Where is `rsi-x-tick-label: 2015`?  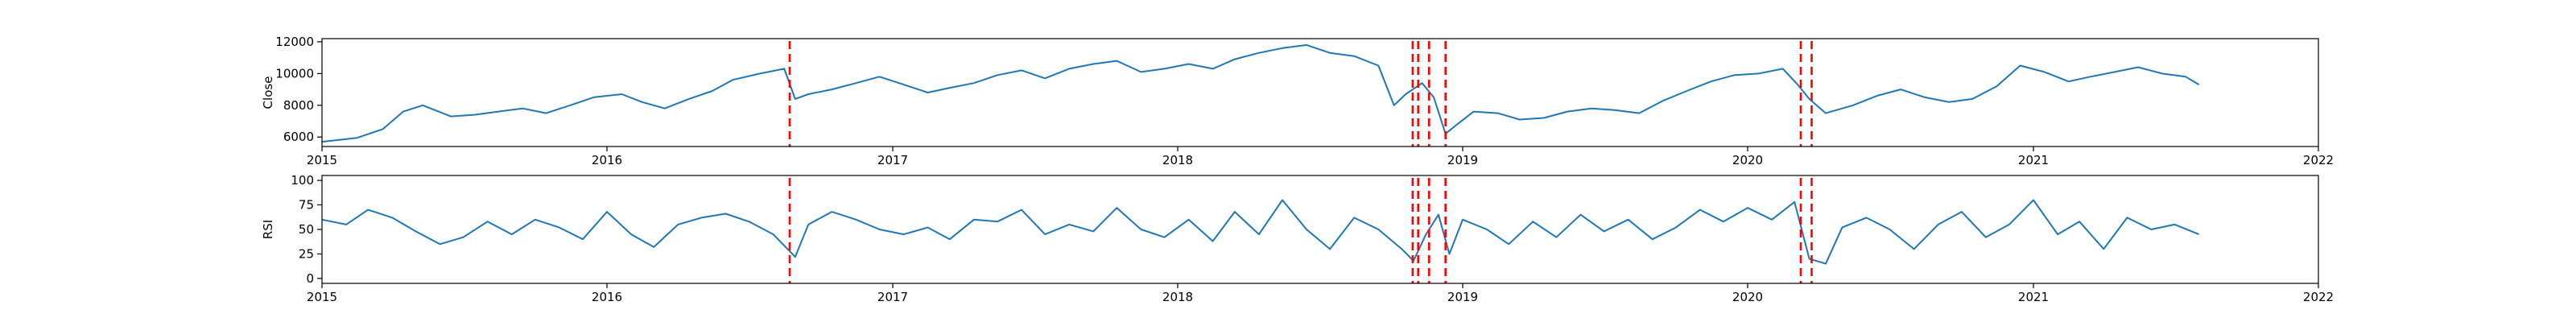
rsi-x-tick-label: 2015 is located at coordinates (322, 297).